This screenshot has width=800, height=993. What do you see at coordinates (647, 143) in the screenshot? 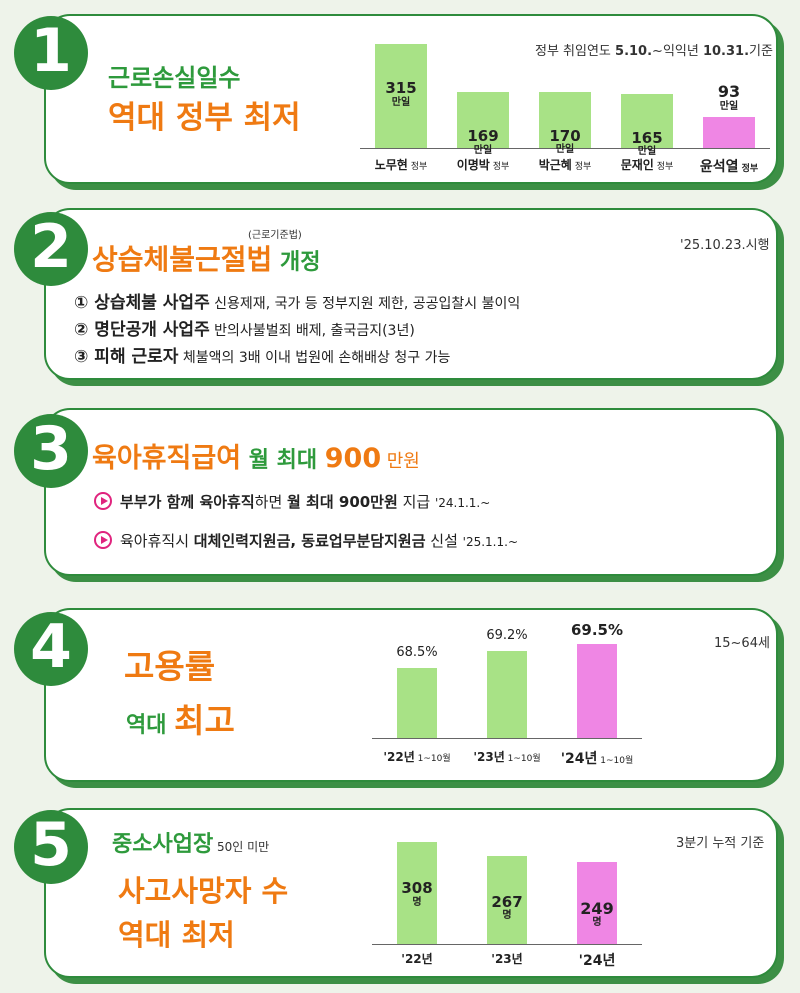
I see `chart-value-label: 165 만일` at bounding box center [647, 143].